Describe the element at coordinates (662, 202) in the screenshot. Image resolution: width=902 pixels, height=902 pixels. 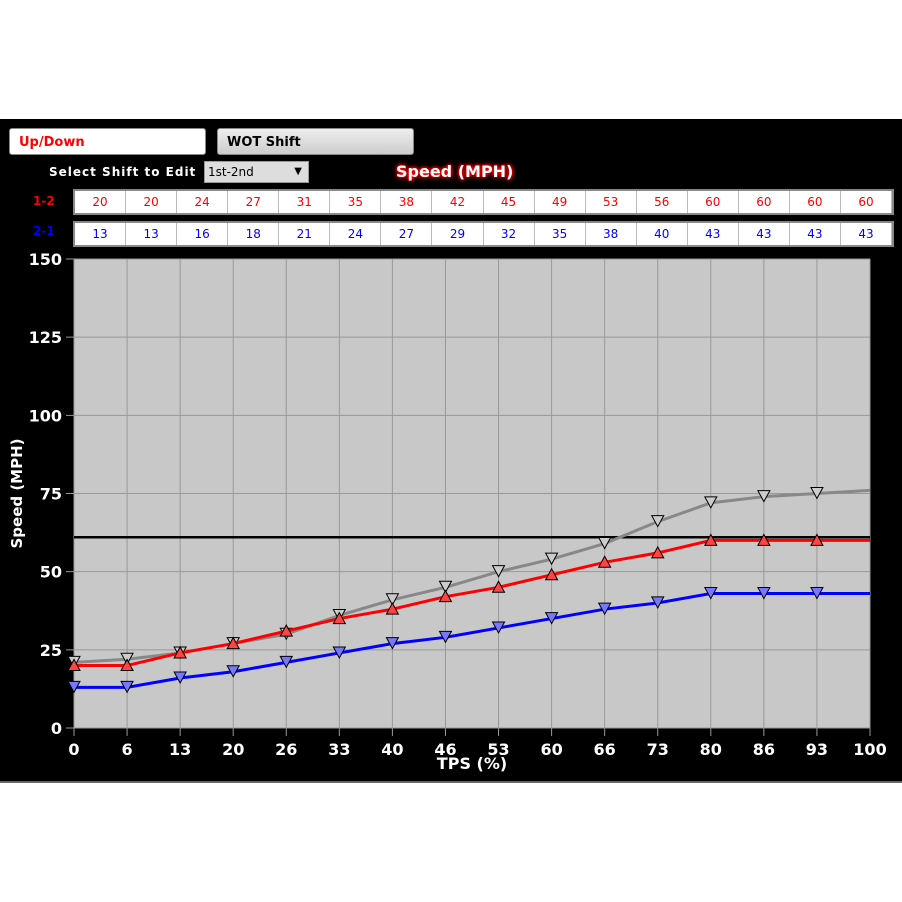
I see `cell: 56` at that location.